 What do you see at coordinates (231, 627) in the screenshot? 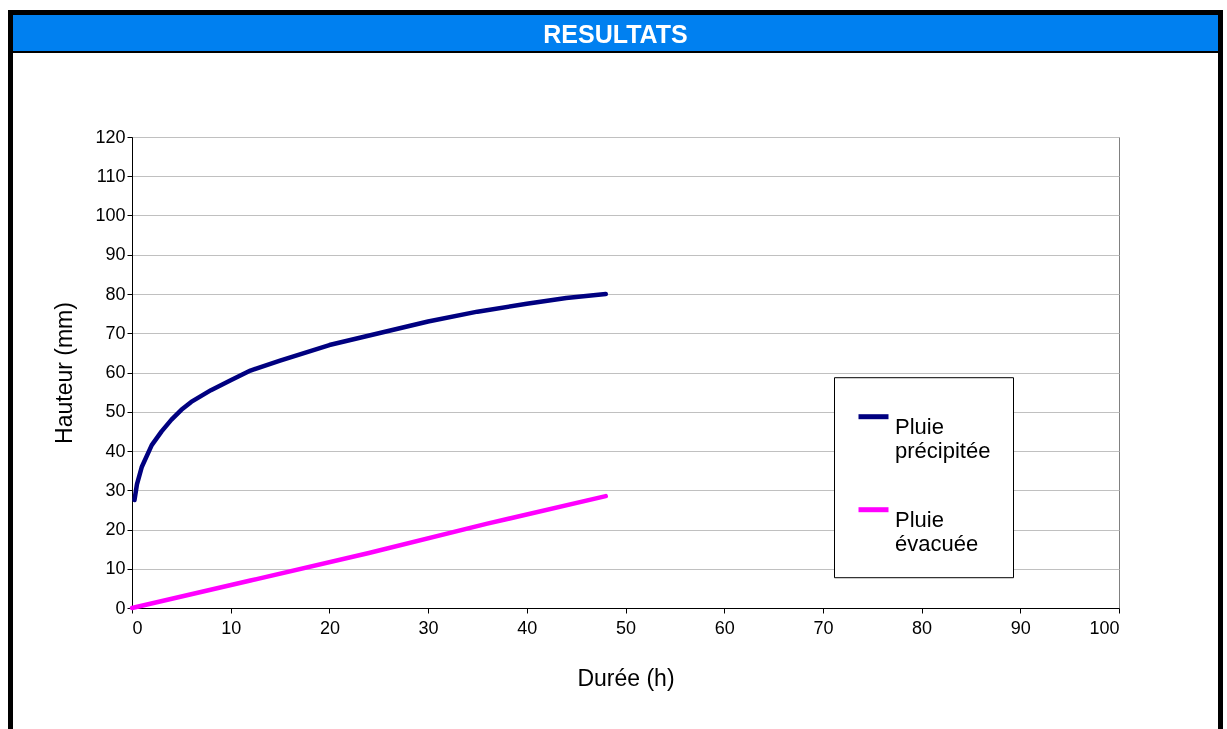
I see `x-tick-label: 10` at bounding box center [231, 627].